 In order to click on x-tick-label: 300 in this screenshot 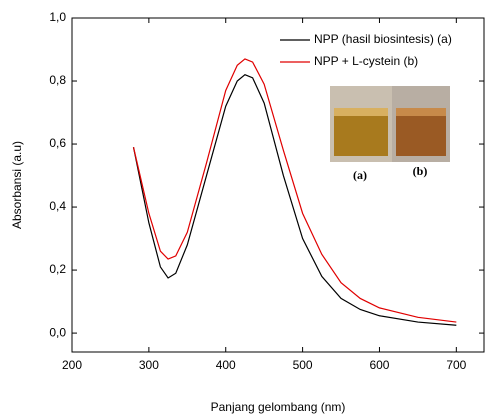, I will do `click(149, 365)`.